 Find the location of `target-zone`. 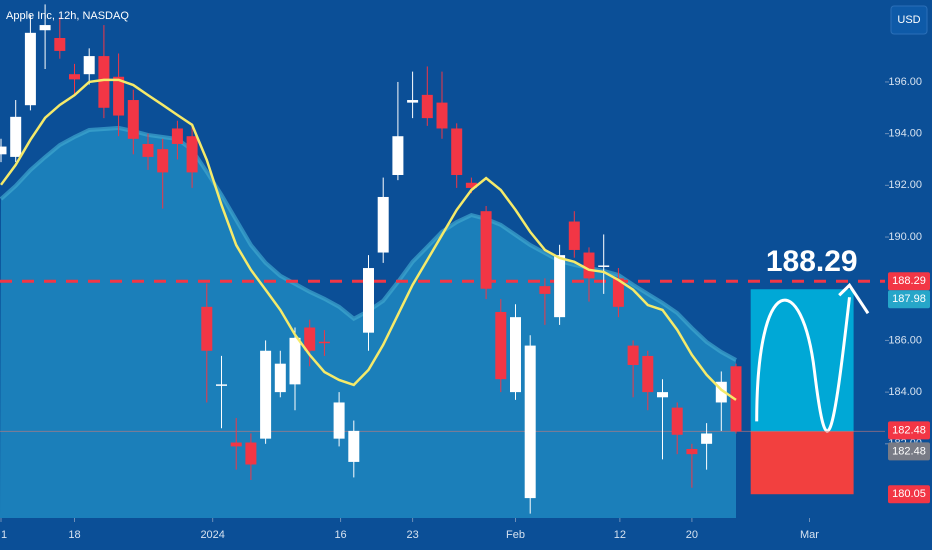

target-zone is located at coordinates (802, 360).